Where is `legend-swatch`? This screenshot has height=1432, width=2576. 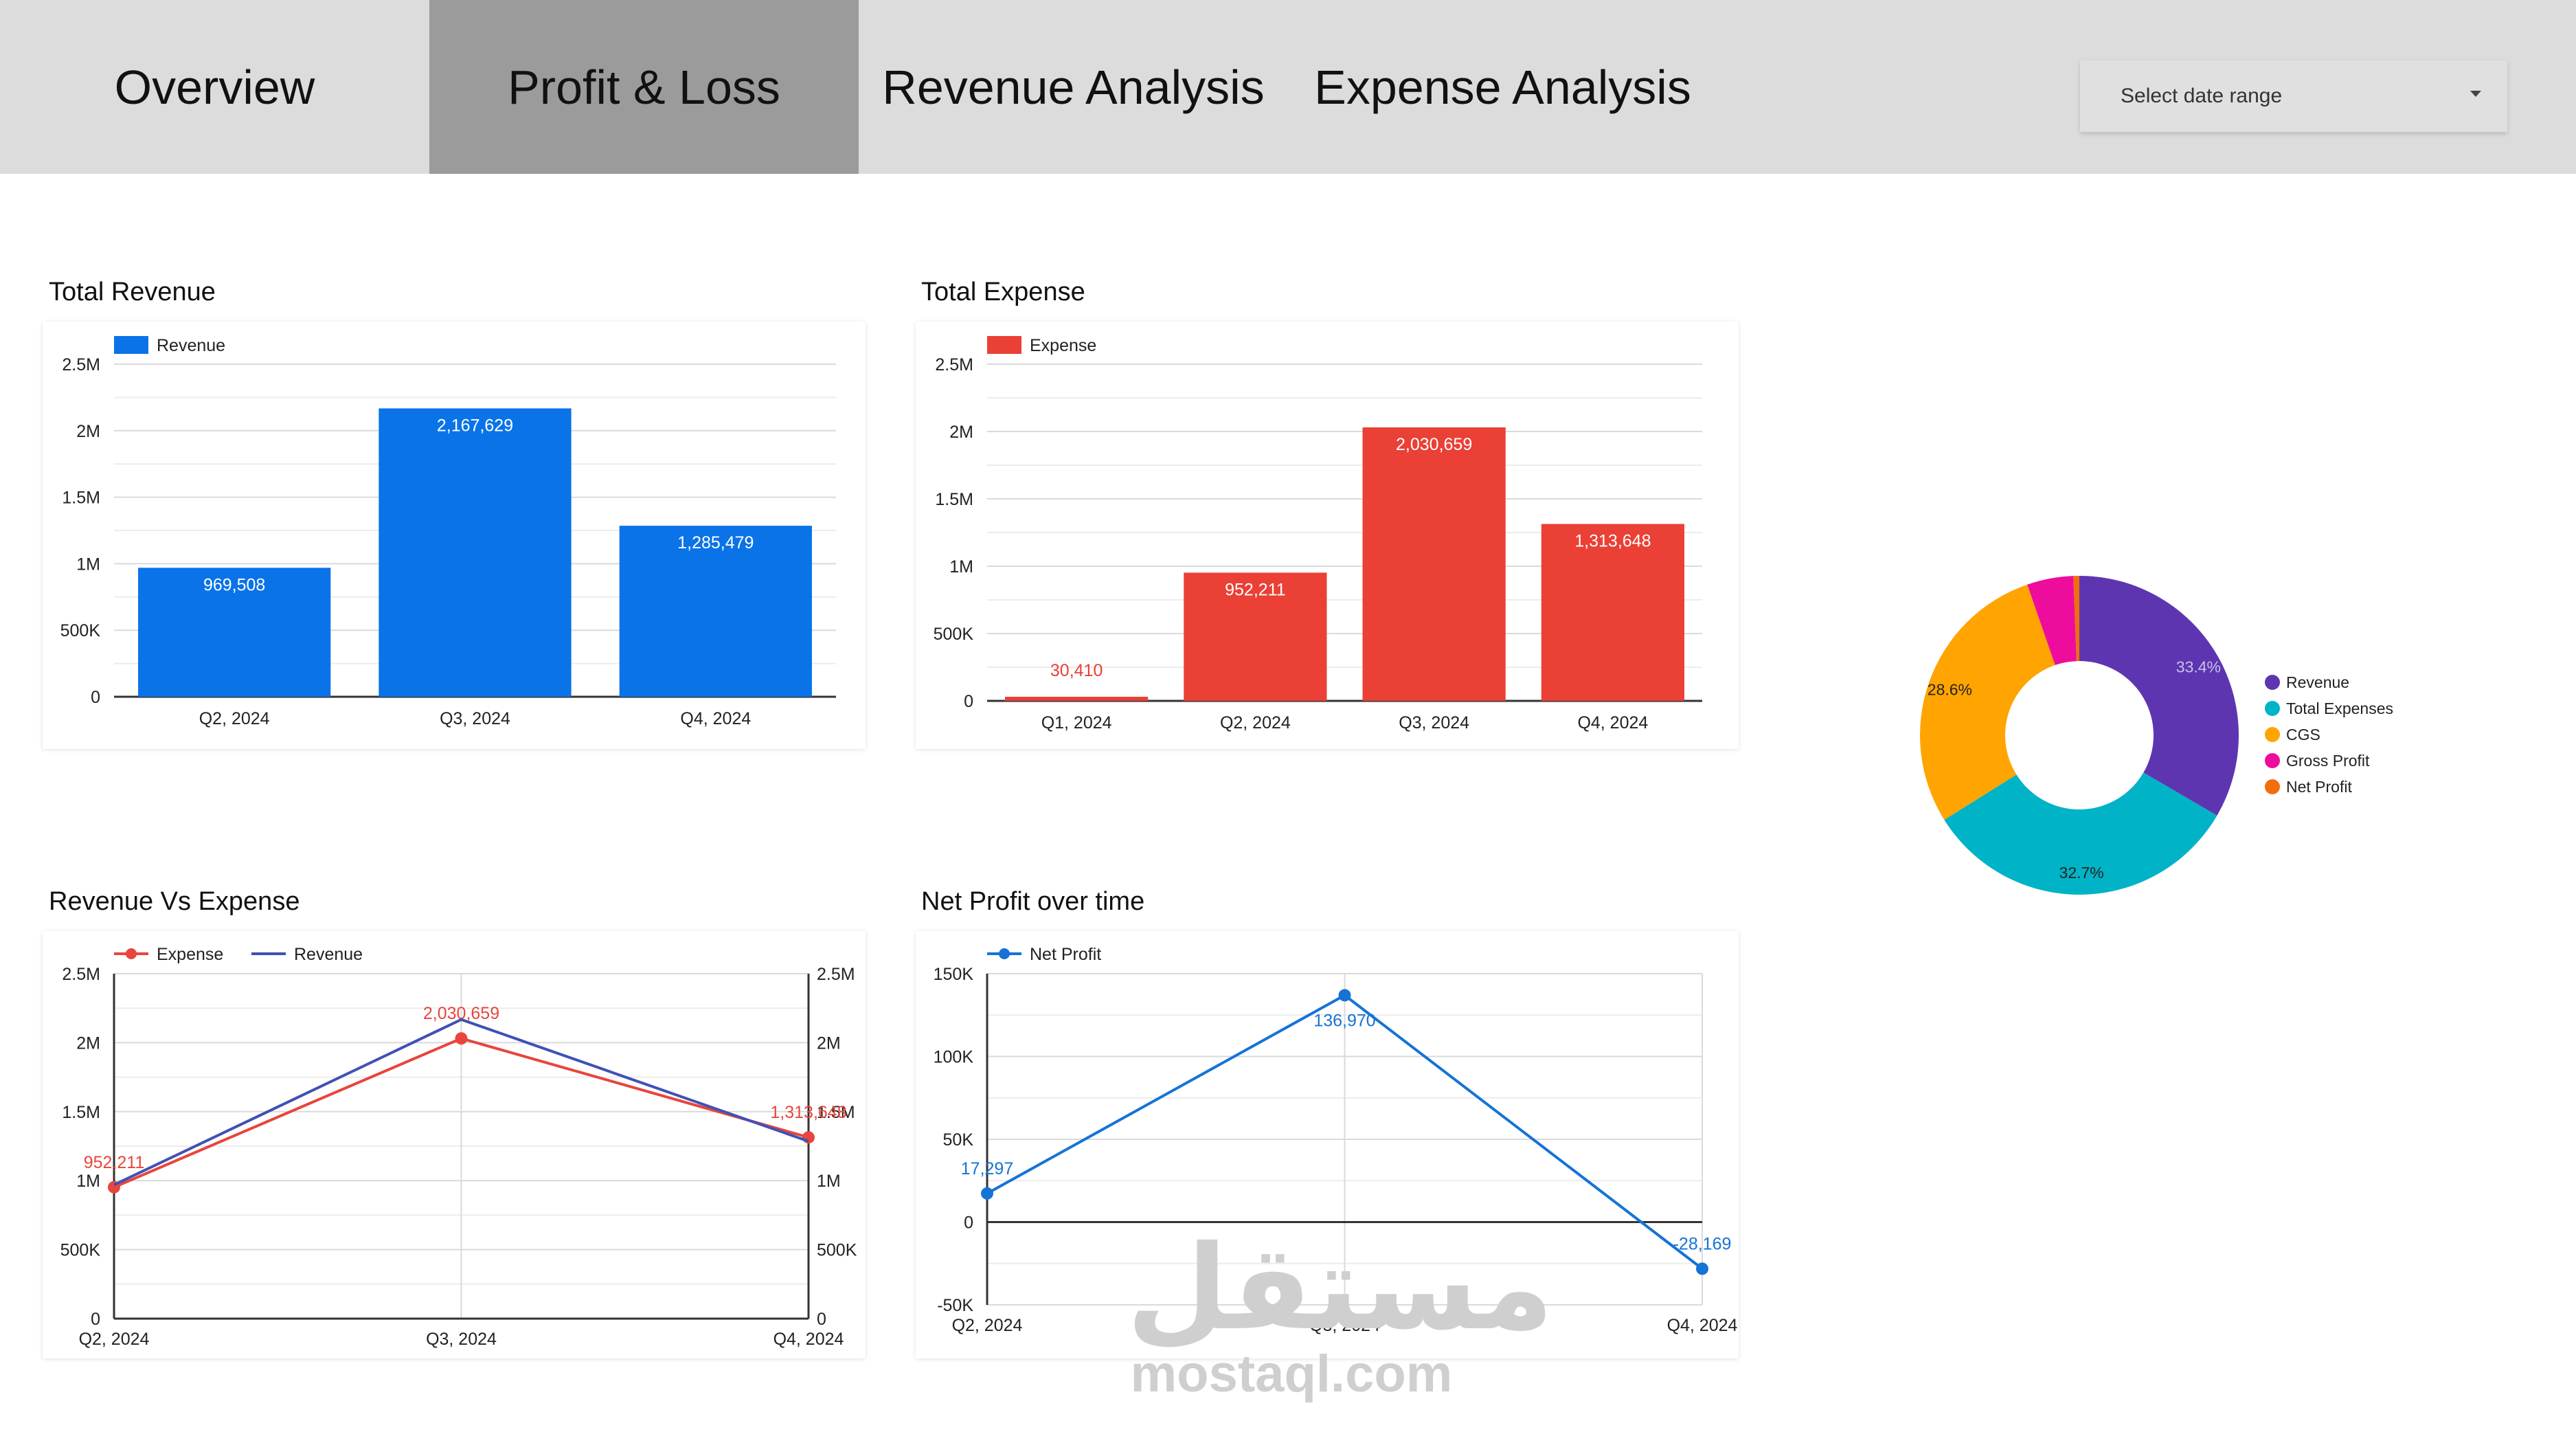 legend-swatch is located at coordinates (1004, 345).